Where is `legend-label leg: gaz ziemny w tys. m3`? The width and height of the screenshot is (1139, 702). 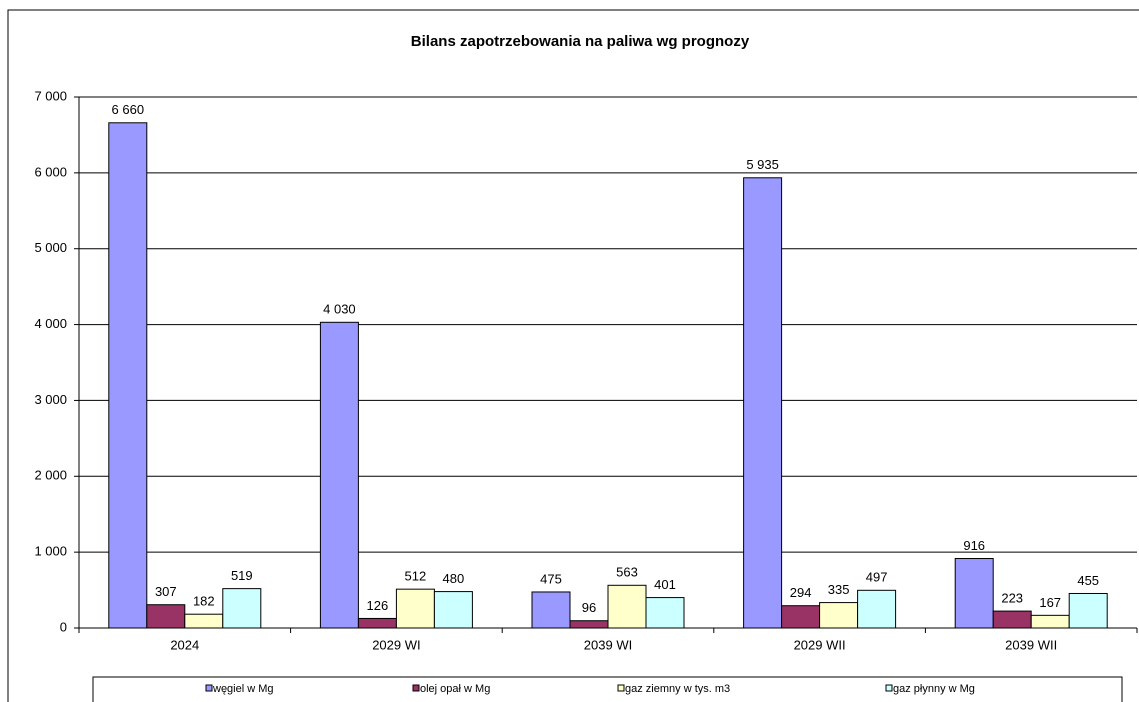
legend-label leg: gaz ziemny w tys. m3 is located at coordinates (677, 689).